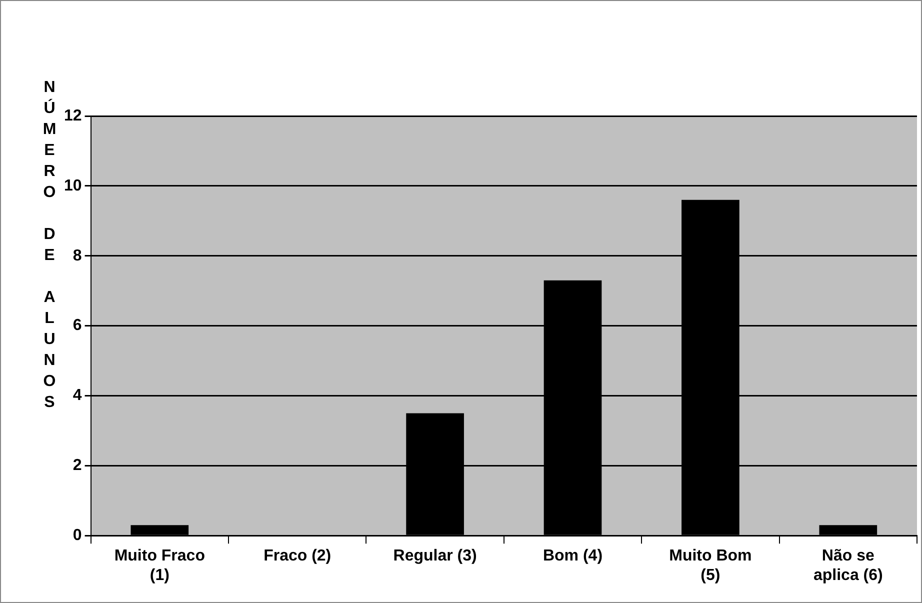 The width and height of the screenshot is (922, 603). I want to click on x-tick-label: Muito Fraco (1), so click(160, 566).